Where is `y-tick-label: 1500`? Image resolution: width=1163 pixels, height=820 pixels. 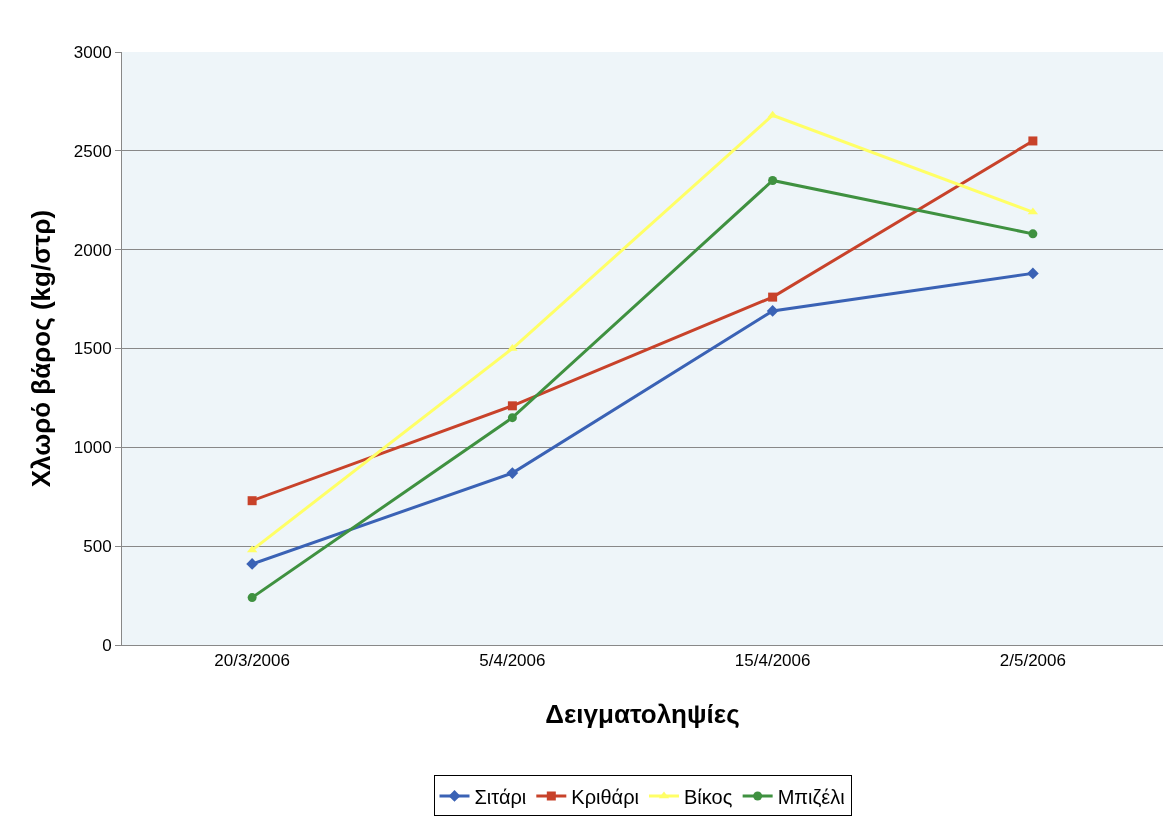 y-tick-label: 1500 is located at coordinates (92, 349).